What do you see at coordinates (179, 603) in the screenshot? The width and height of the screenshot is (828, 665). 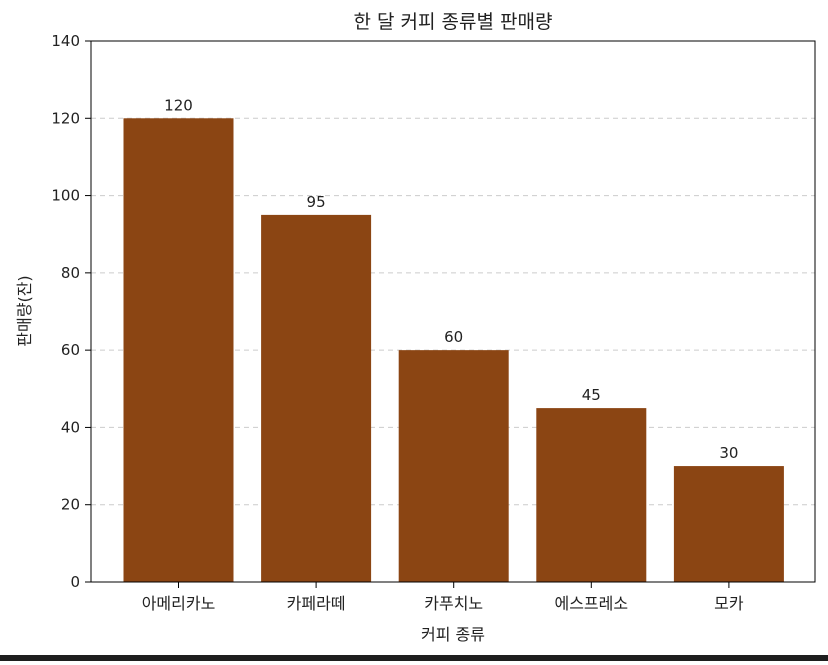 I see `x-tick-label: 아메리카노` at bounding box center [179, 603].